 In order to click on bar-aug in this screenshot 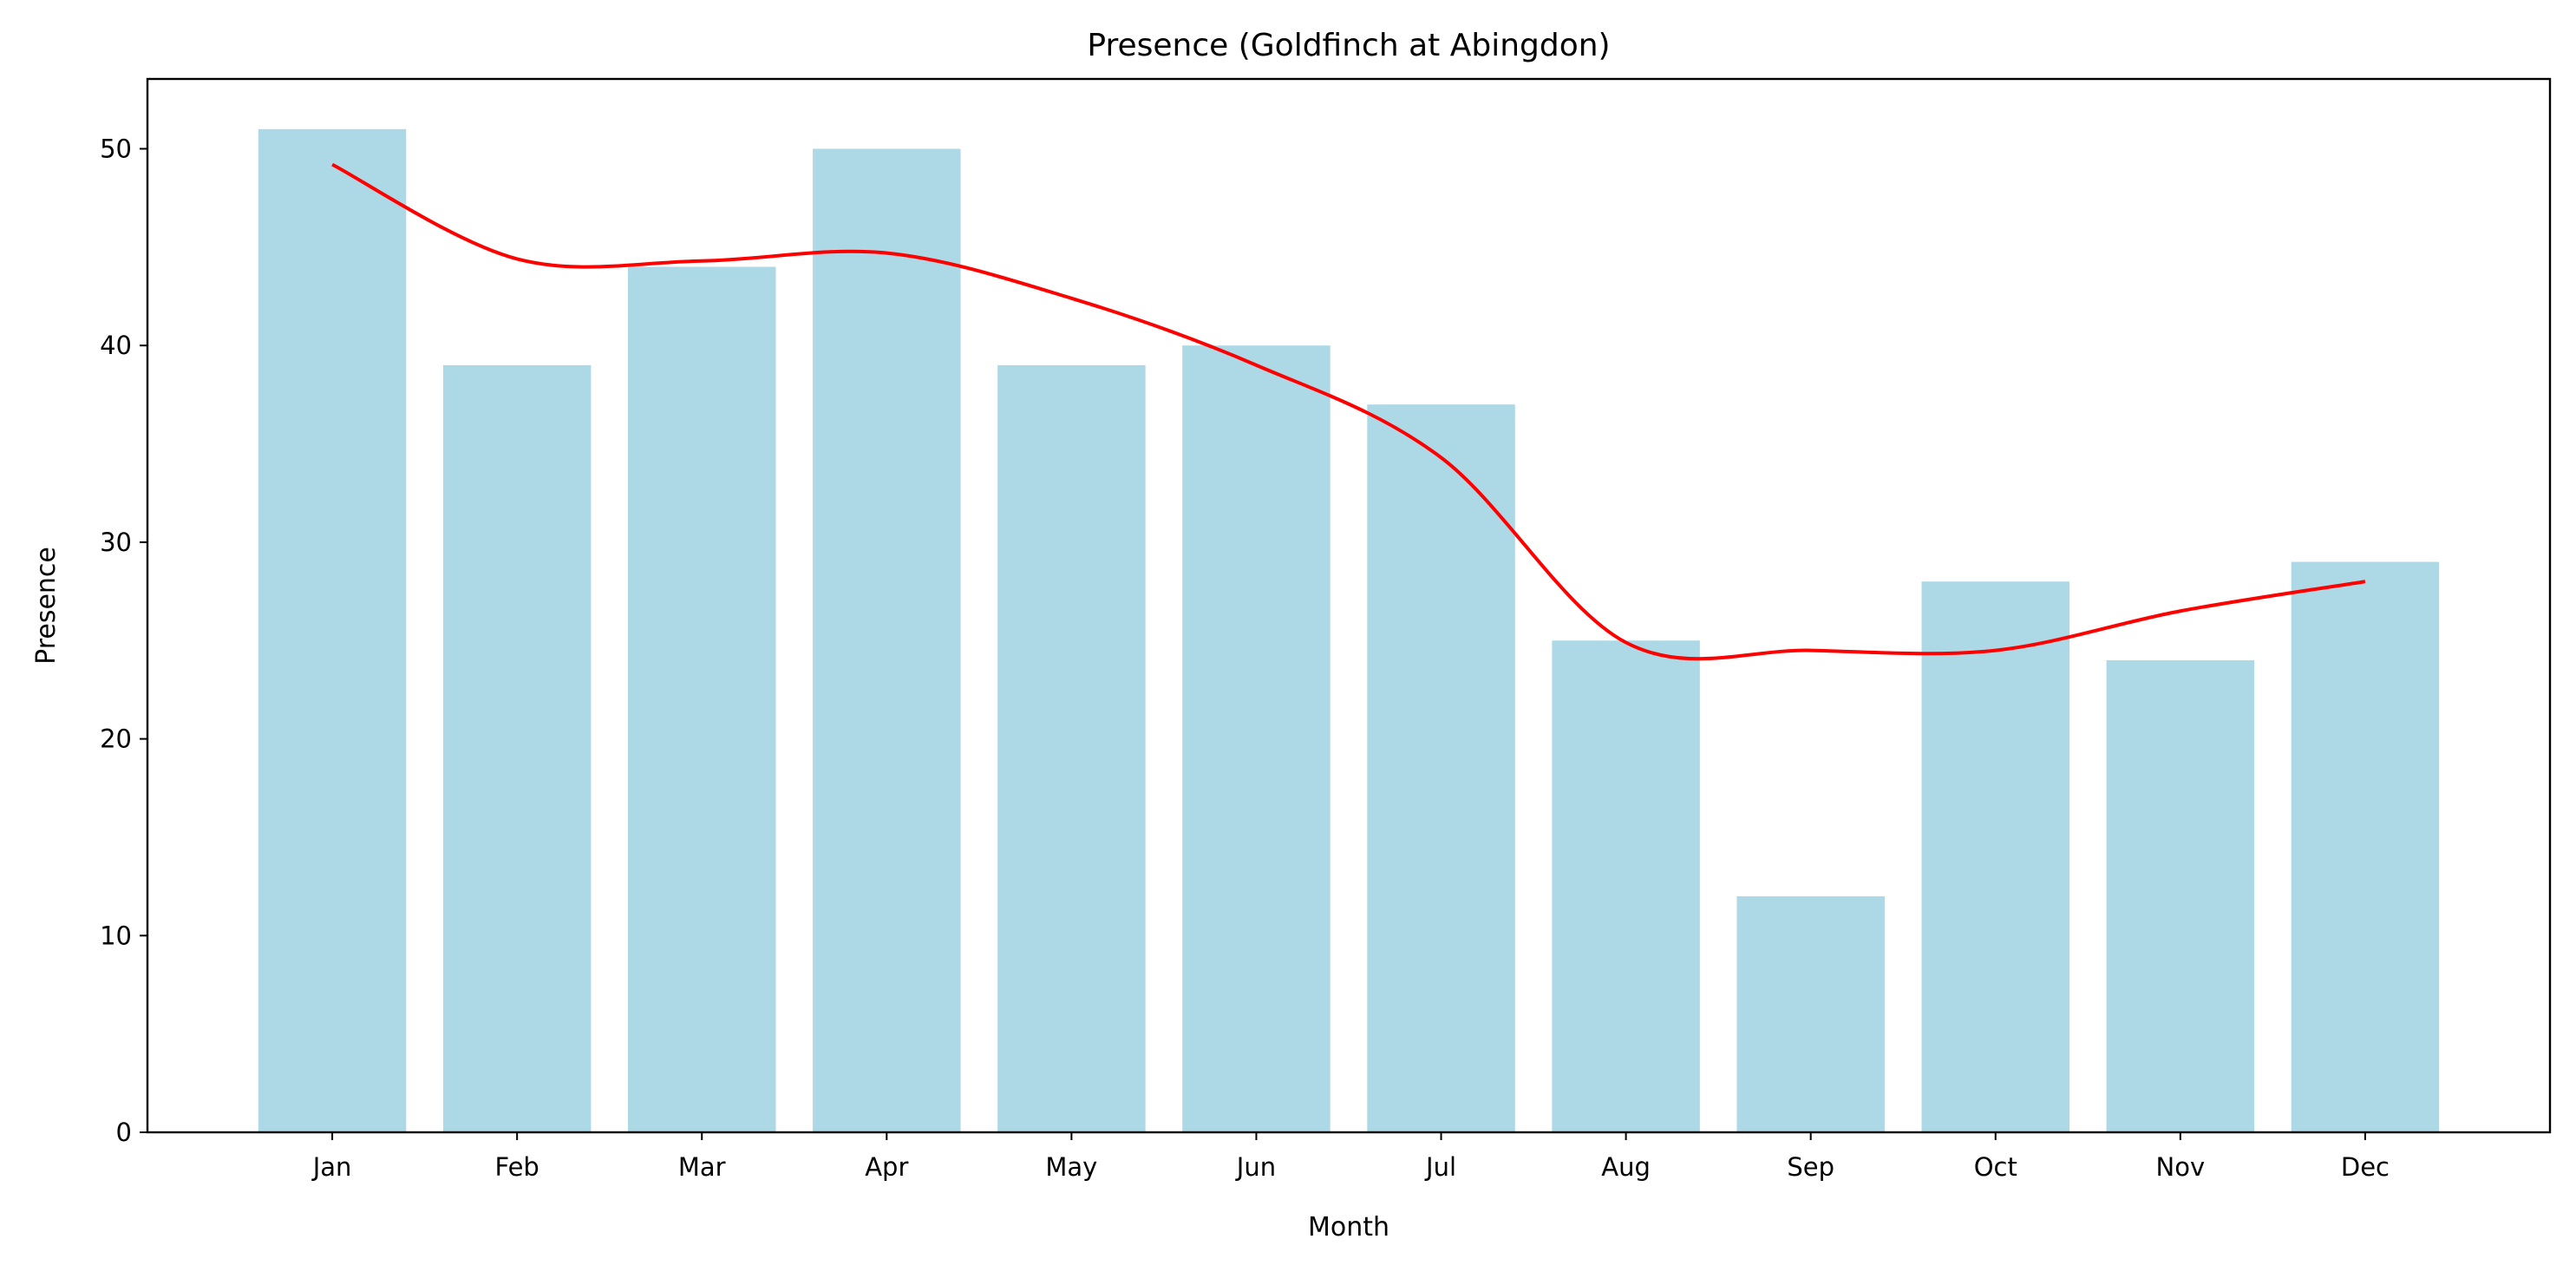, I will do `click(1626, 886)`.